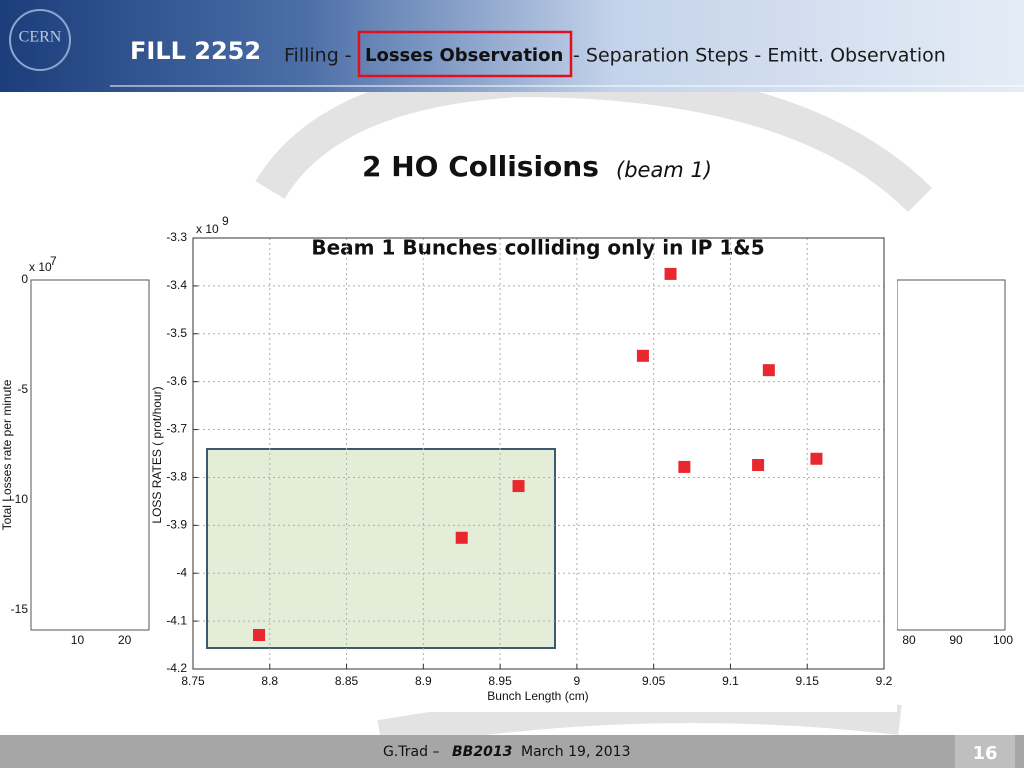 Image resolution: width=1024 pixels, height=772 pixels. I want to click on y-tick-label: -3.7, so click(176, 429).